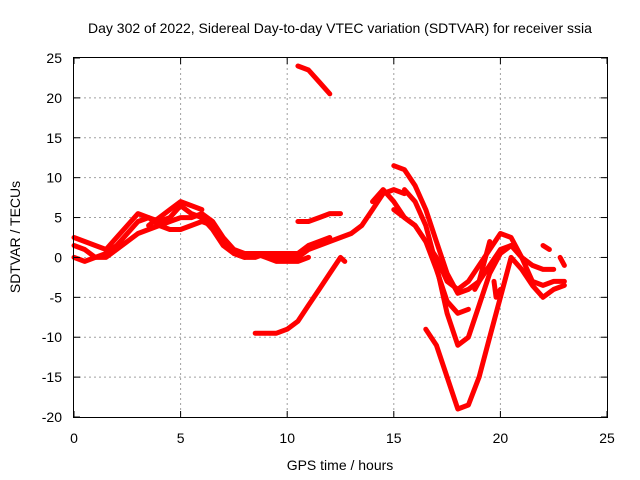  What do you see at coordinates (394, 438) in the screenshot?
I see `x-tick-label: 15` at bounding box center [394, 438].